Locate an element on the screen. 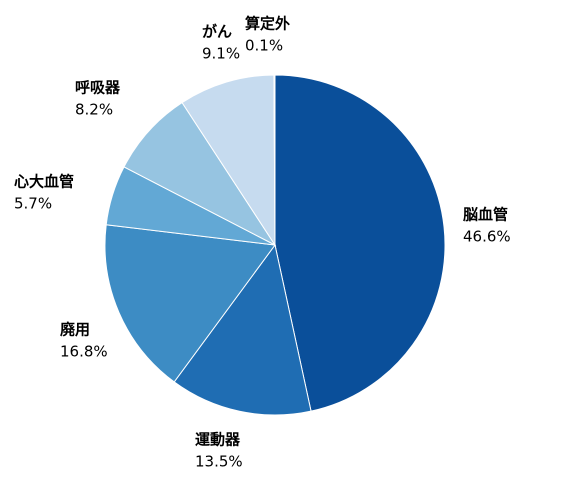  slice-label: がん is located at coordinates (217, 32).